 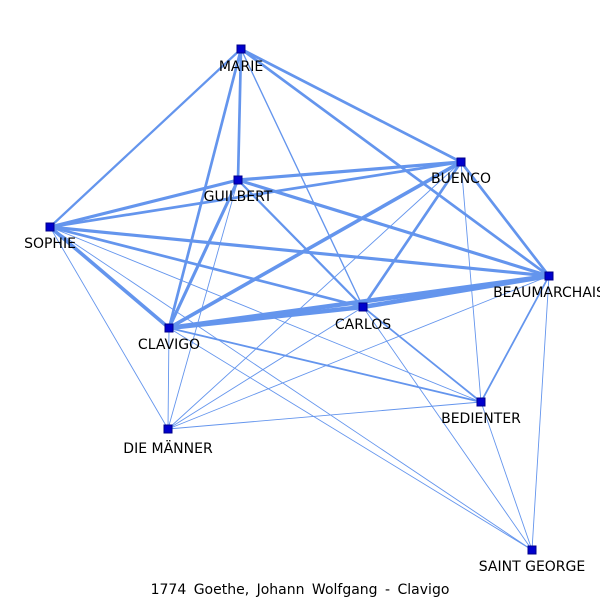 I want to click on edge-buenco-beaumarchais, so click(x=505, y=219).